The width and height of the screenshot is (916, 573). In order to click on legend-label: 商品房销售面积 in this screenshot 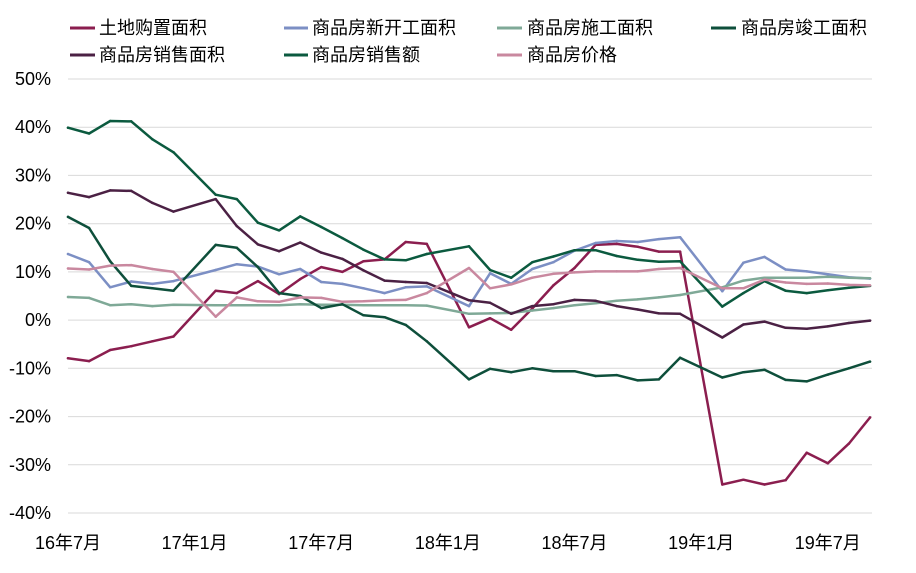, I will do `click(162, 55)`.